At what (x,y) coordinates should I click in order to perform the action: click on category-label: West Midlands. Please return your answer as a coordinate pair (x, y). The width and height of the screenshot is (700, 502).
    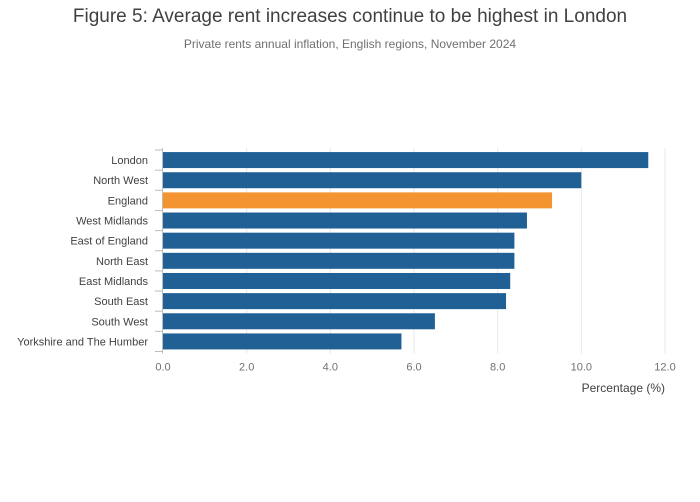
    Looking at the image, I should click on (112, 222).